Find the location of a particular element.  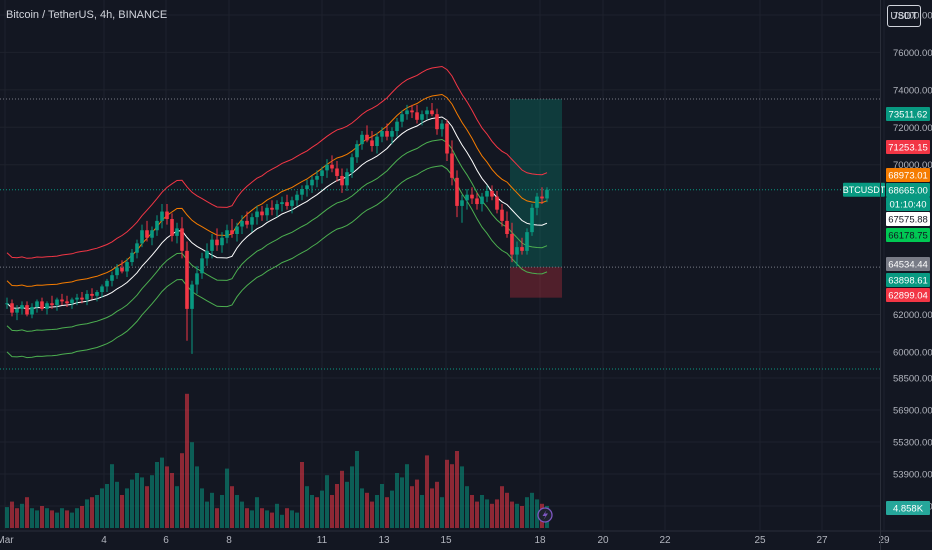

symbol-label-box is located at coordinates (864, 189).